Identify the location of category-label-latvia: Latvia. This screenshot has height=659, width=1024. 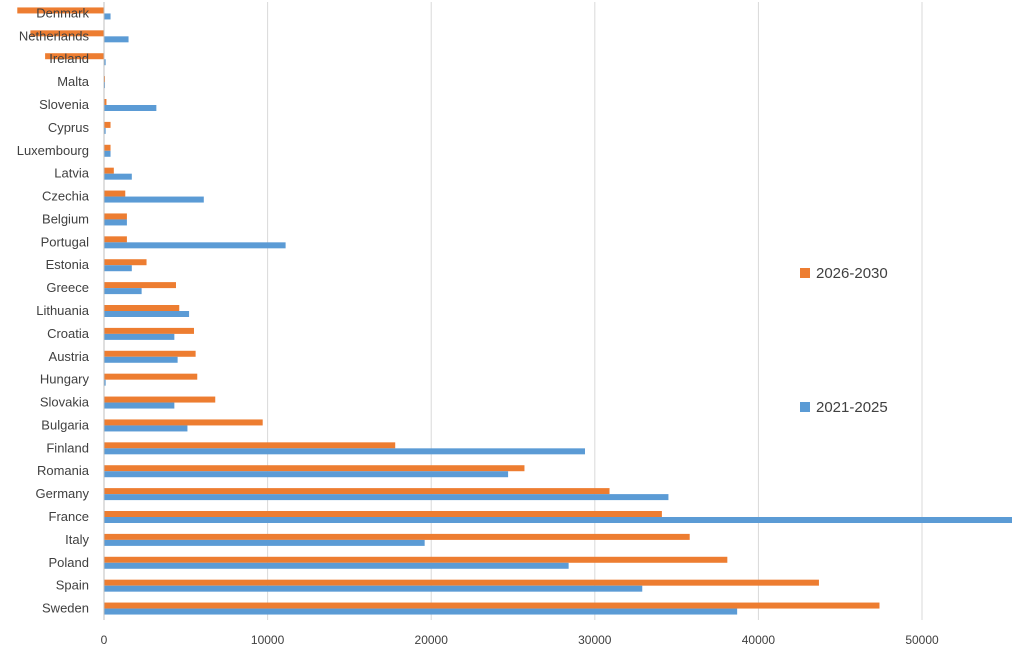
(71, 173).